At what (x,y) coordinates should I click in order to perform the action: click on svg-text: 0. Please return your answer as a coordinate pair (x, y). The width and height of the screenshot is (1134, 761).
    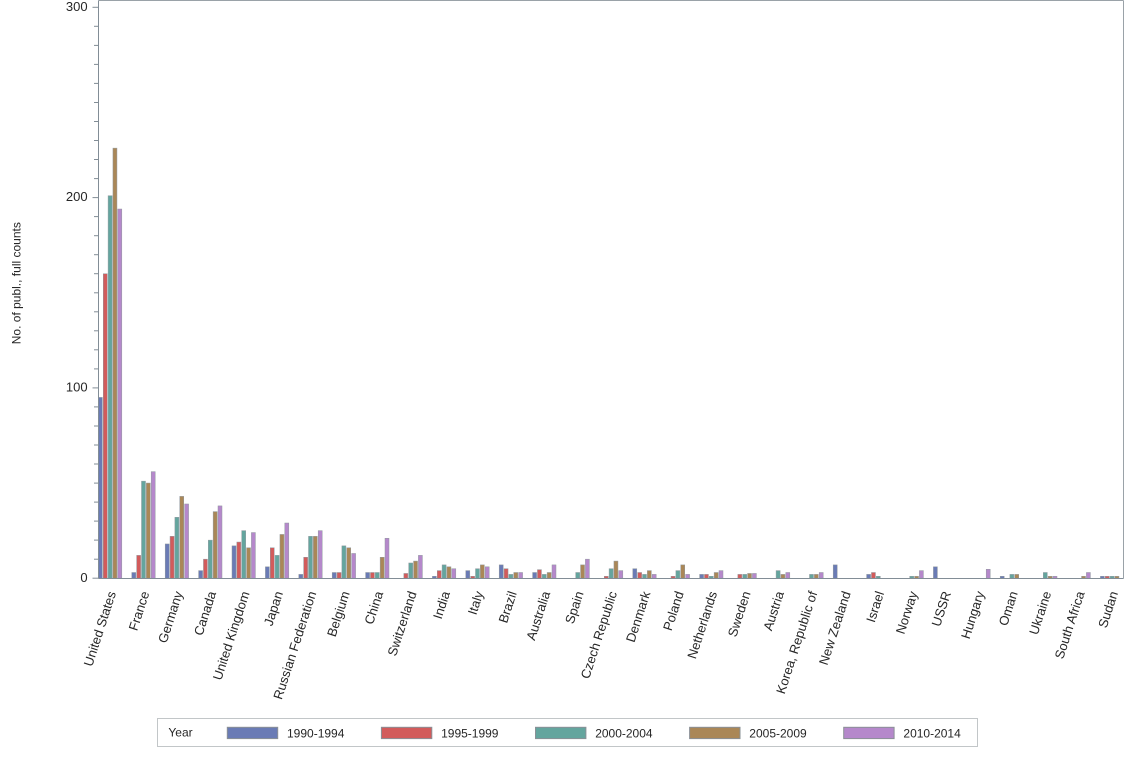
    Looking at the image, I should click on (83, 577).